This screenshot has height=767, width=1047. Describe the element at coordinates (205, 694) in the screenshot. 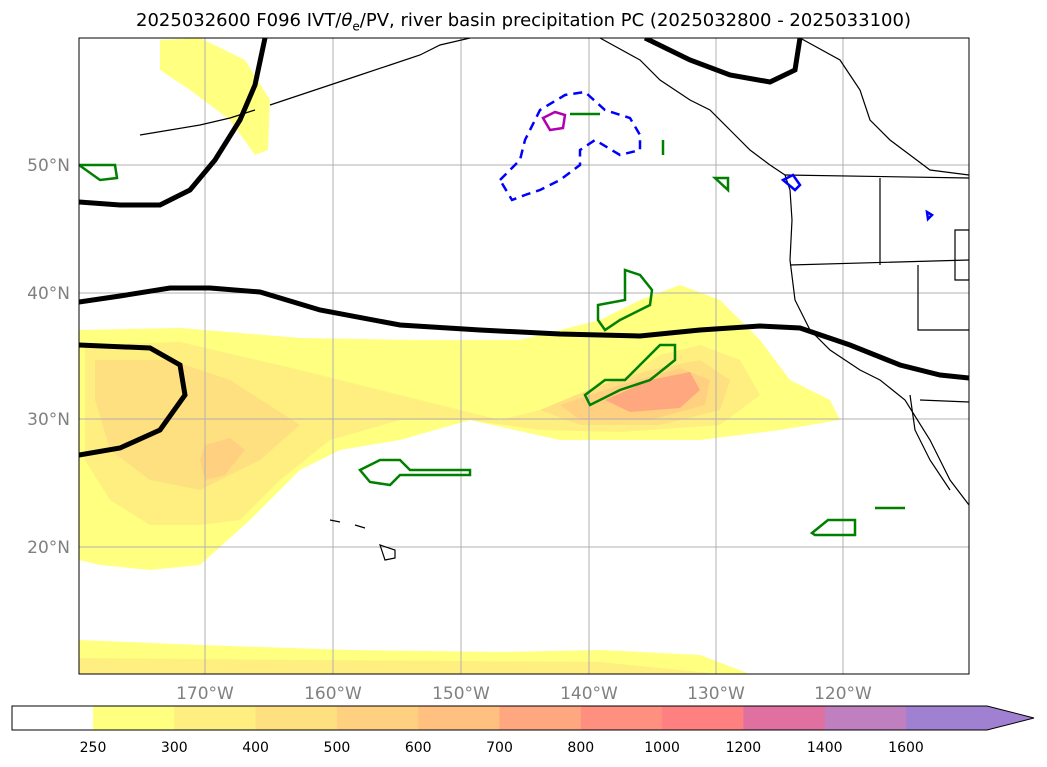

I see `lon-label-170w: 170°W` at that location.